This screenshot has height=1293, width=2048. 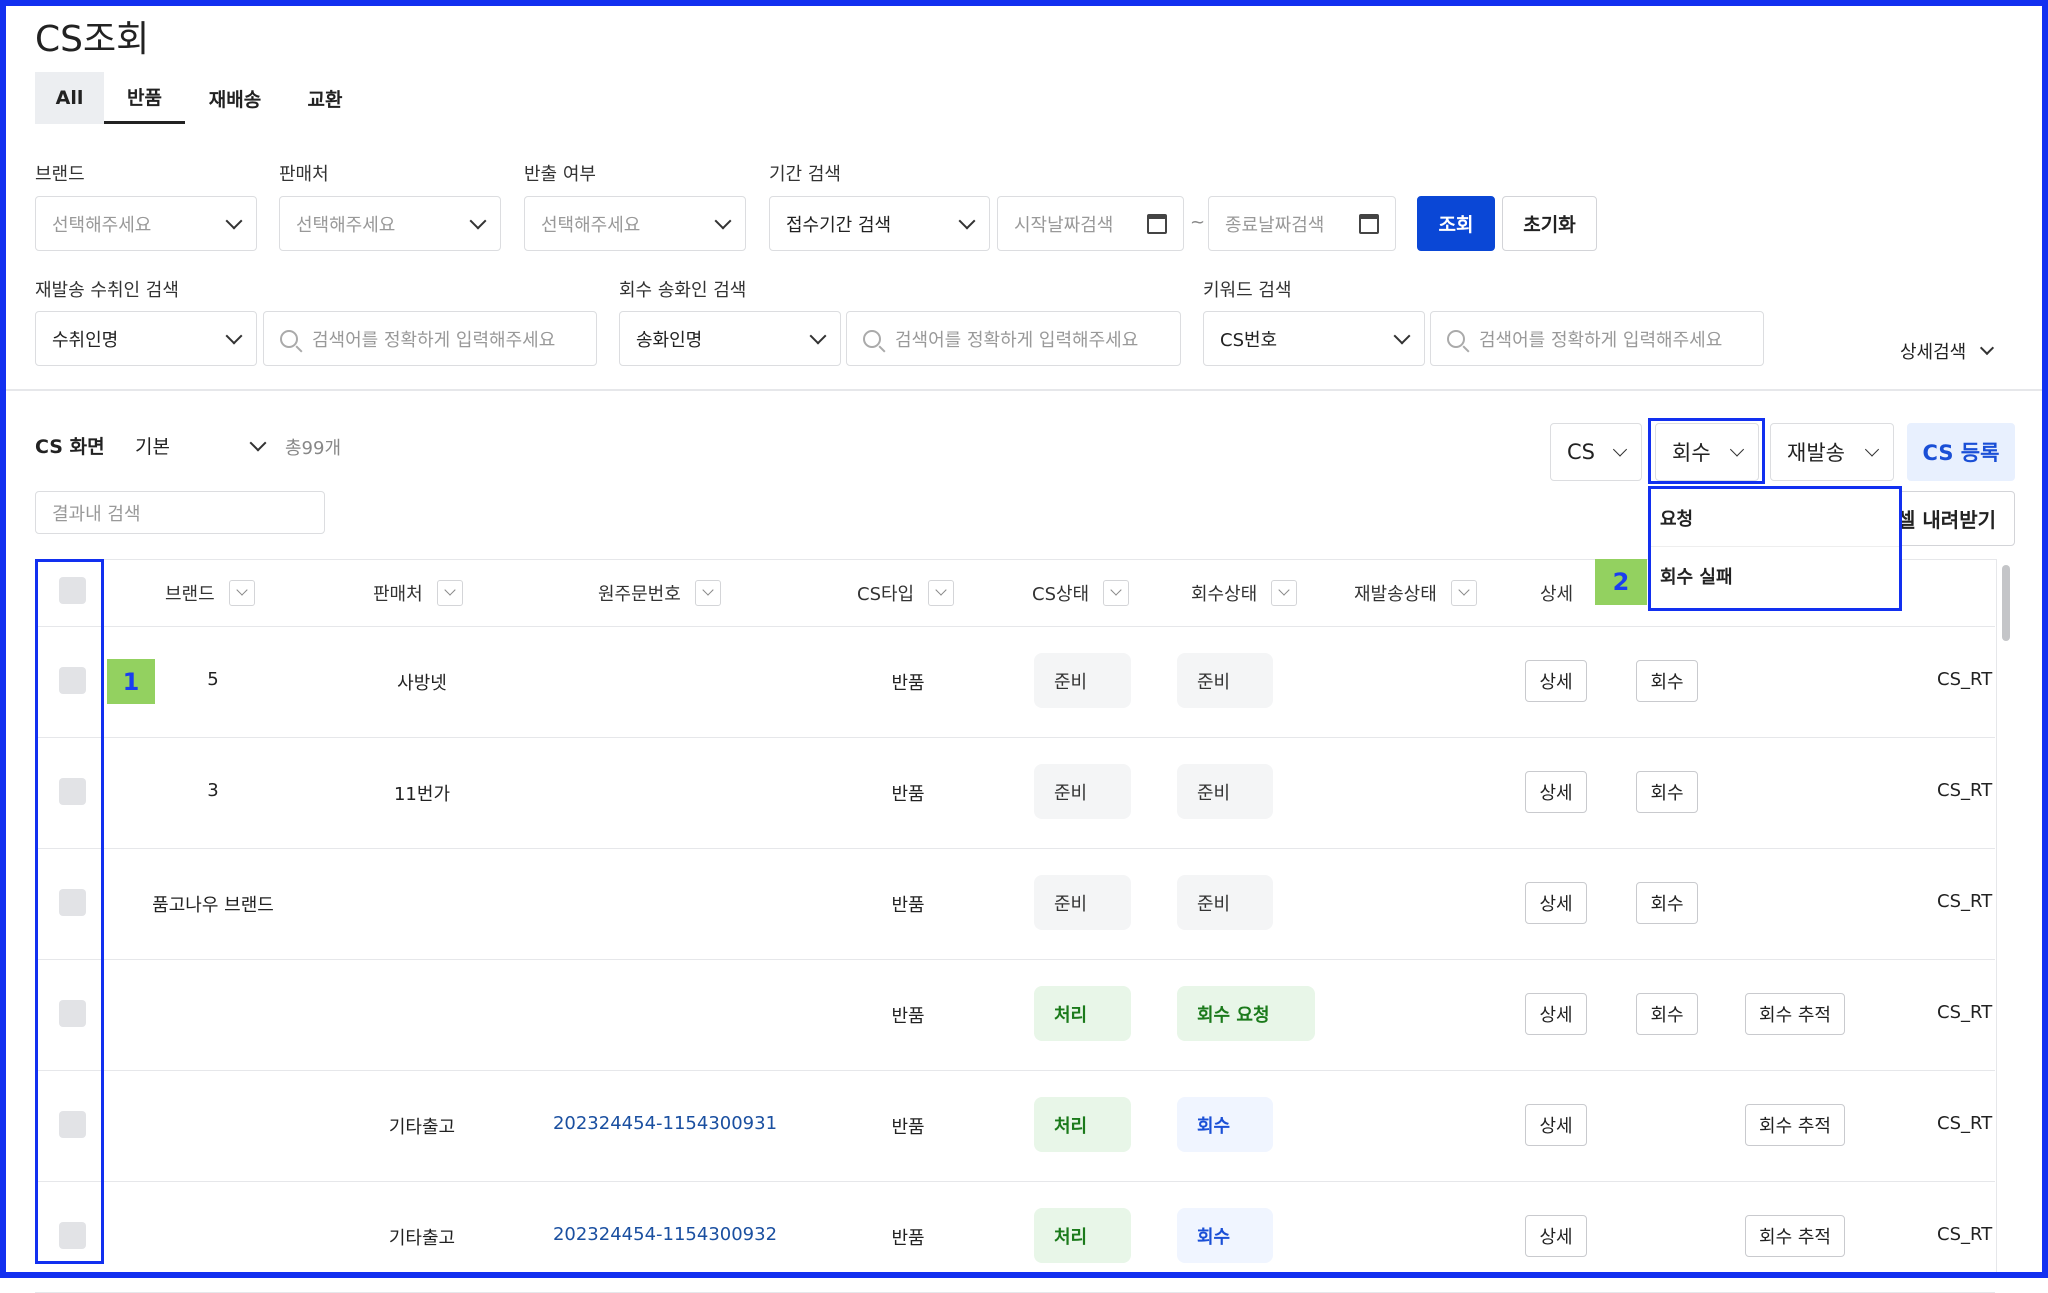 I want to click on detail-search-label: 상세검색, so click(x=1933, y=352).